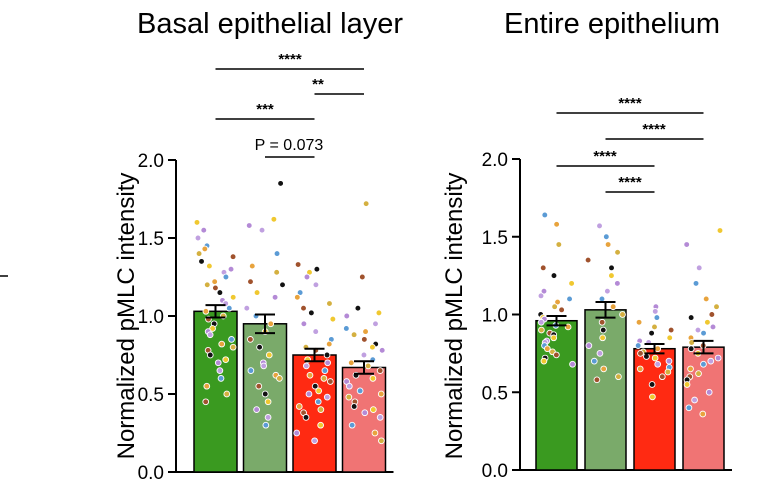 This screenshot has height=497, width=775. Describe the element at coordinates (151, 317) in the screenshot. I see `panel1-y-tick-label: 1.0` at that location.